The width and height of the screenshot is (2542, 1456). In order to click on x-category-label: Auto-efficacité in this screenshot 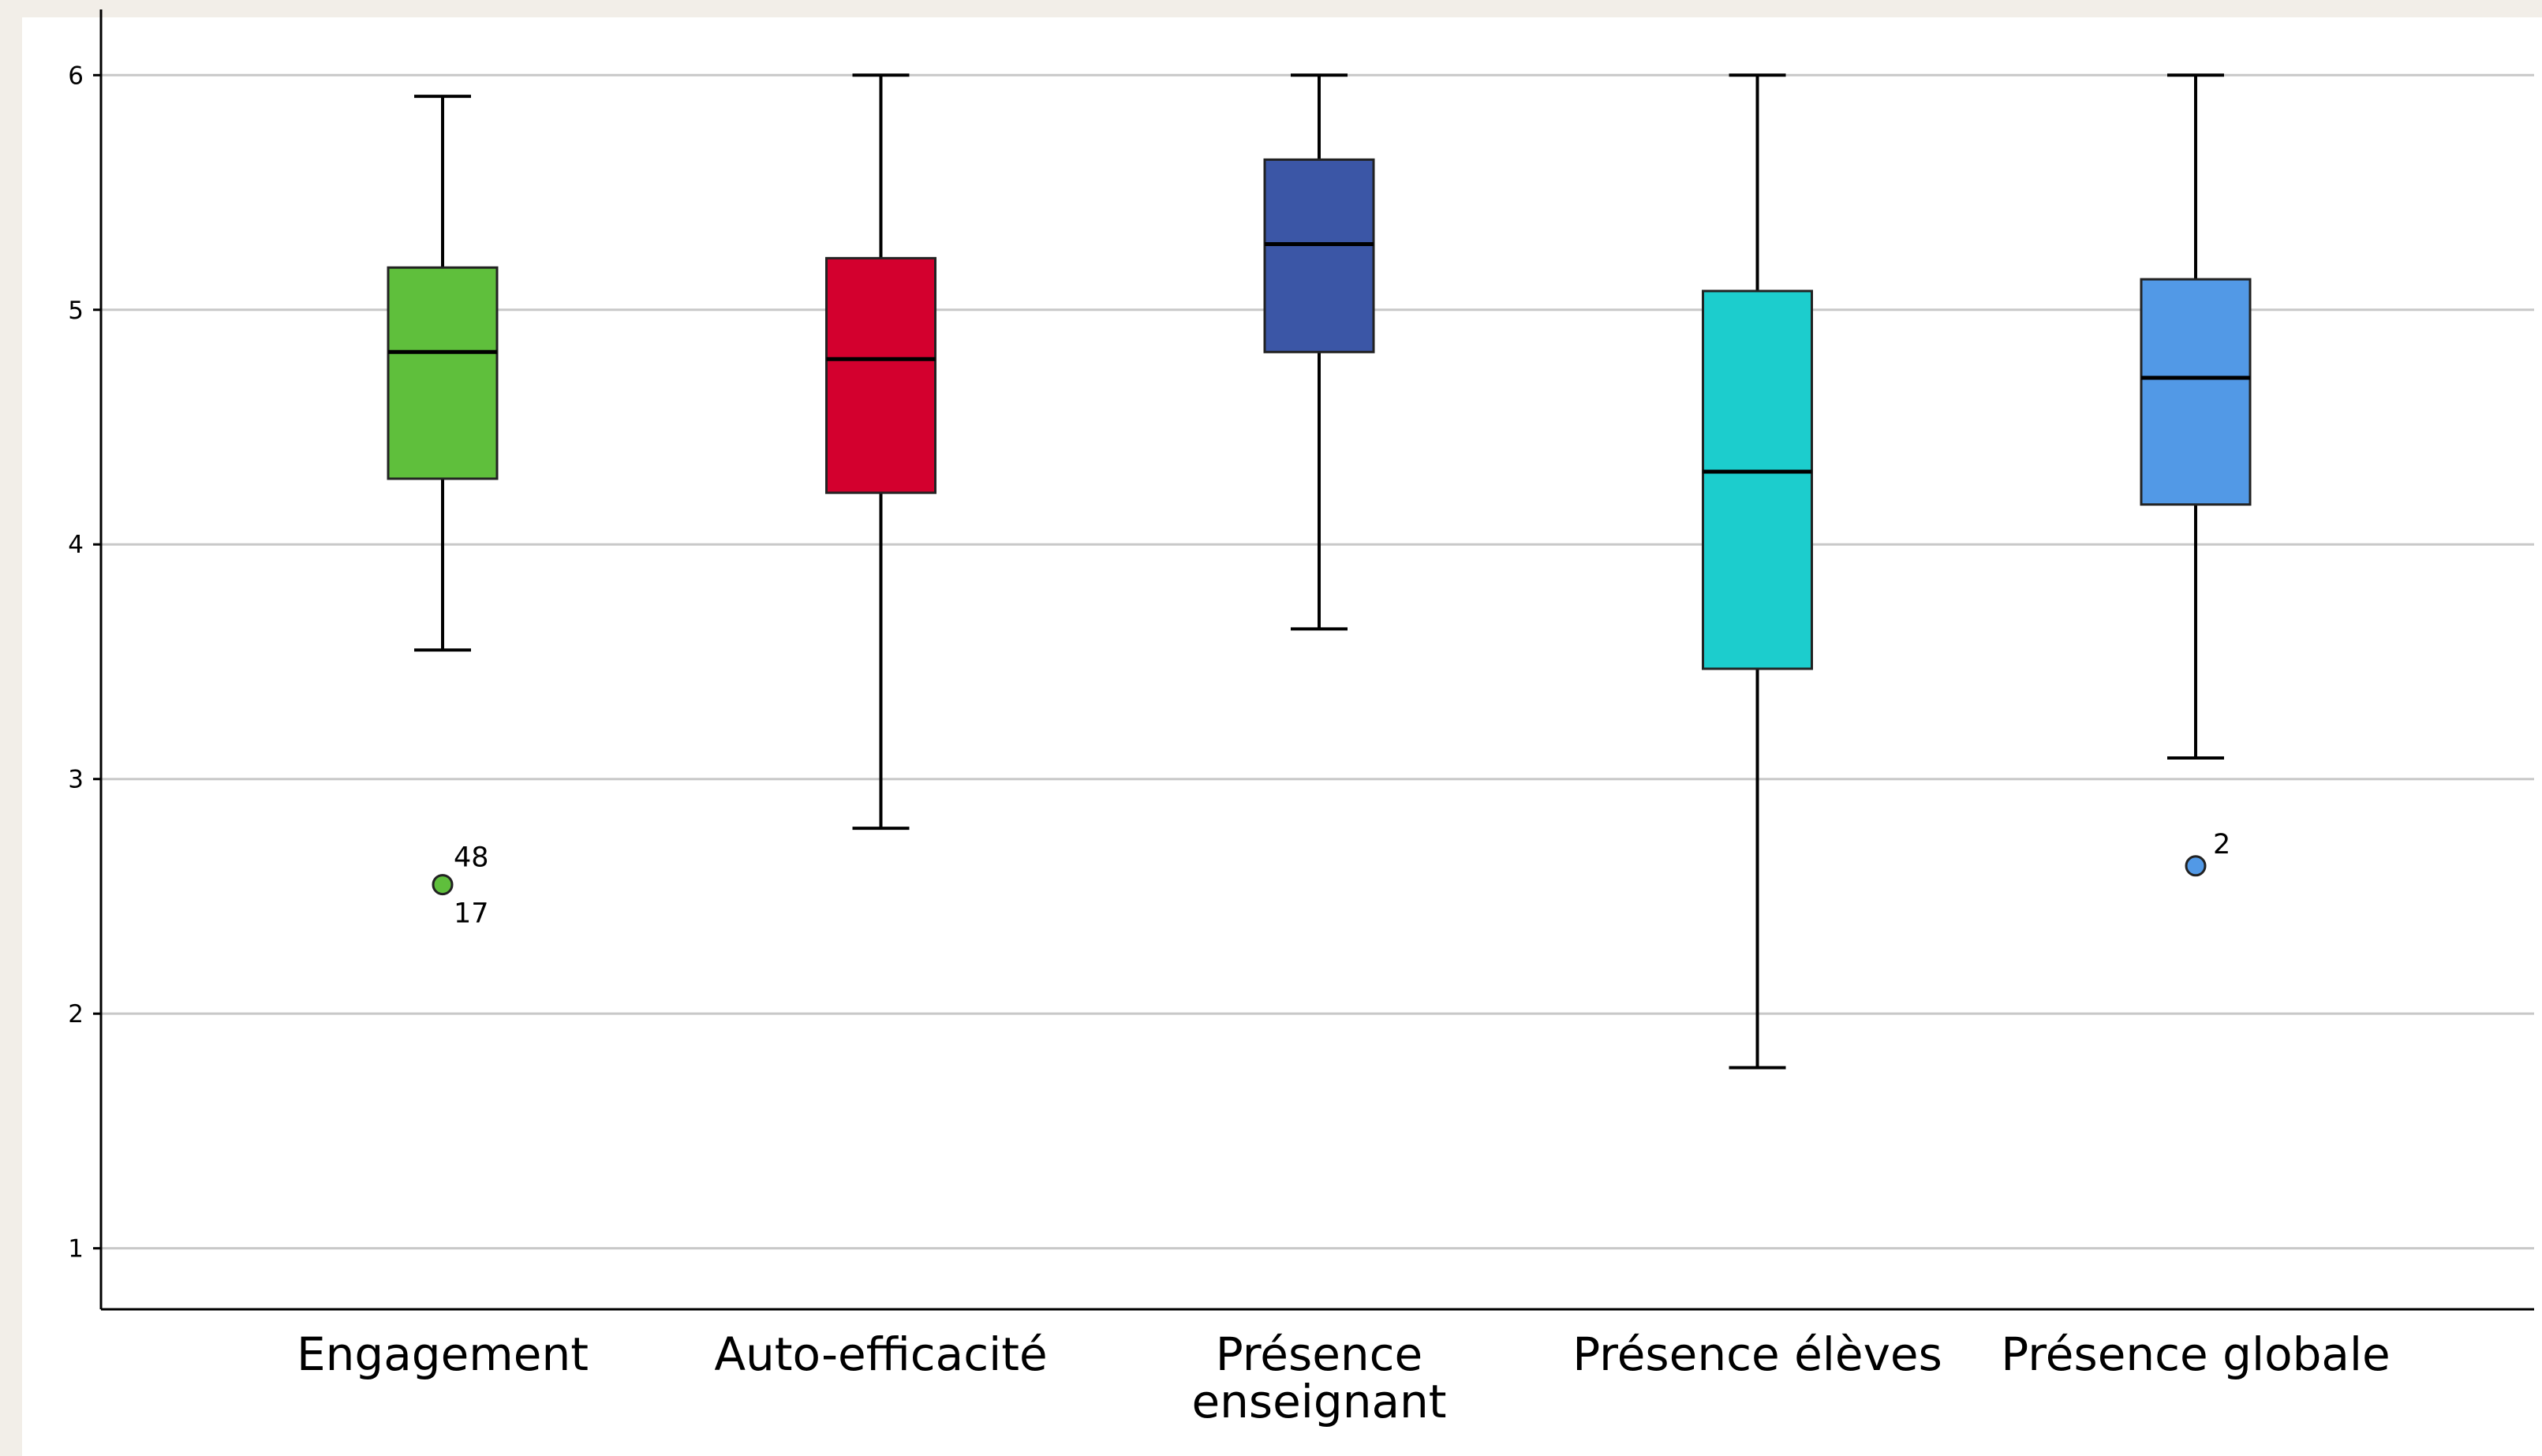, I will do `click(880, 1354)`.